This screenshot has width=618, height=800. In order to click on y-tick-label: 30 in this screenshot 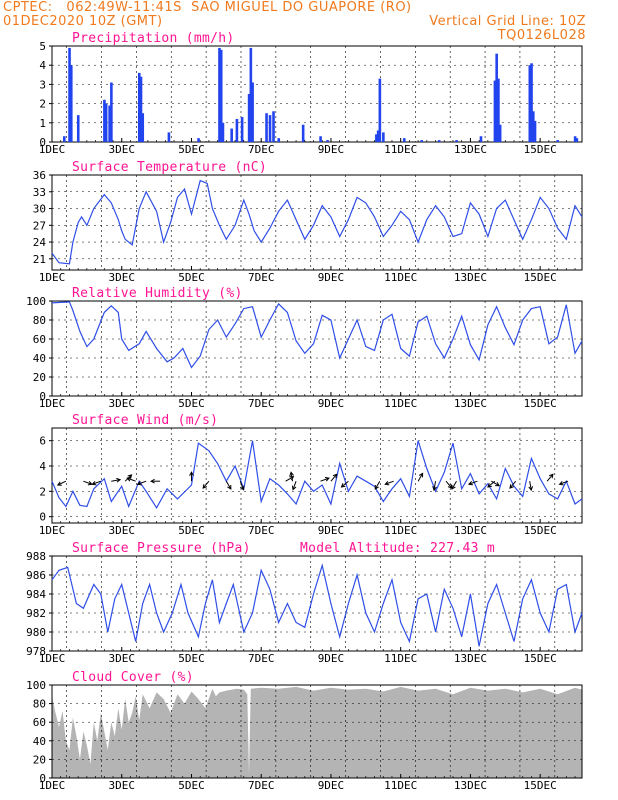, I will do `click(39, 209)`.